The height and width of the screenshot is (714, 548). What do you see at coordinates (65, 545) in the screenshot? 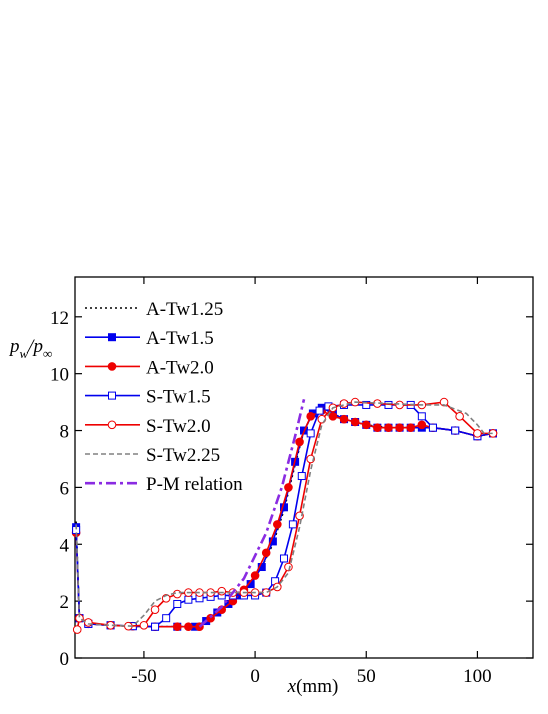
I see `y-tick-label: 4` at bounding box center [65, 545].